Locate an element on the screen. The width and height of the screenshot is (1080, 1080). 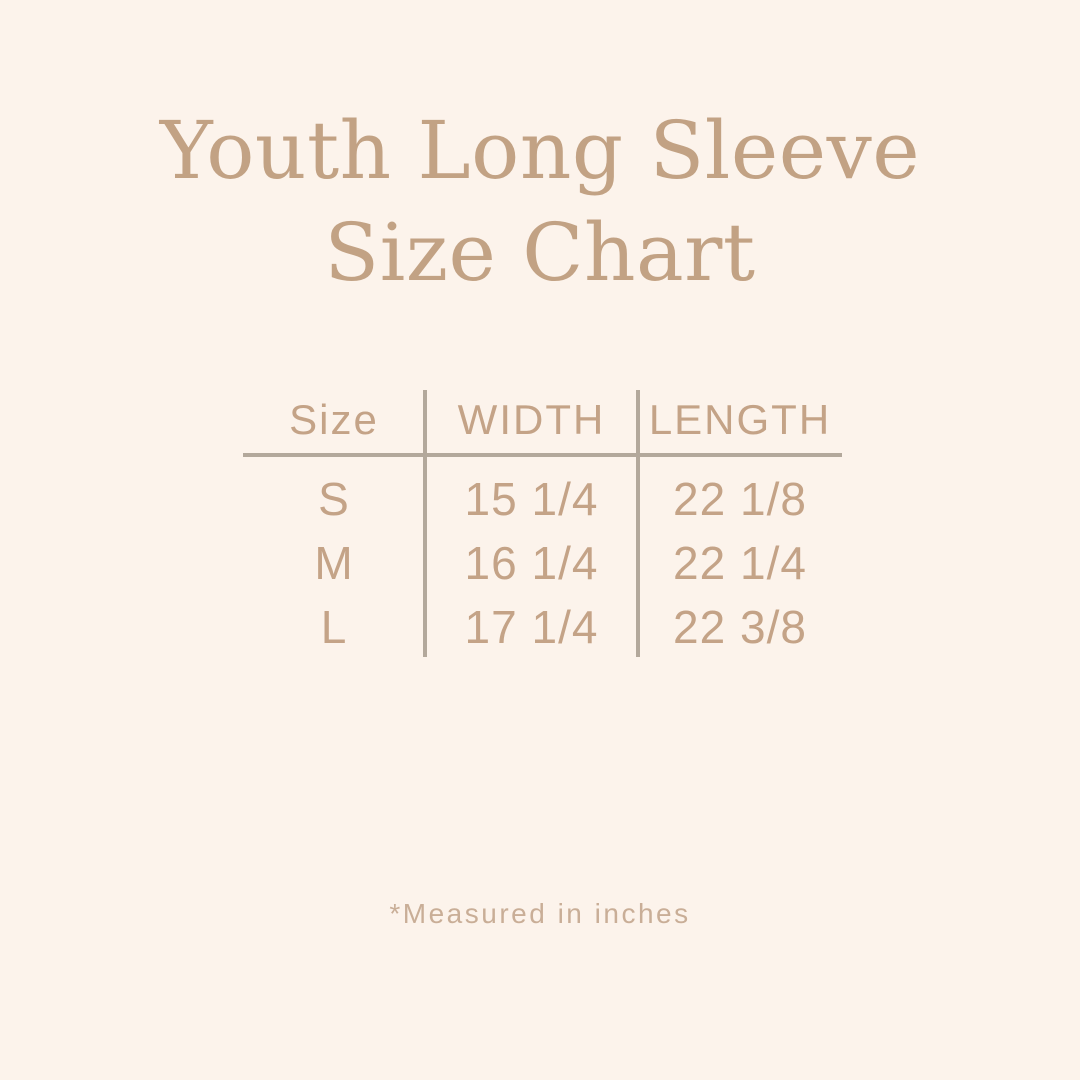
column-header-size: Size is located at coordinates (334, 419).